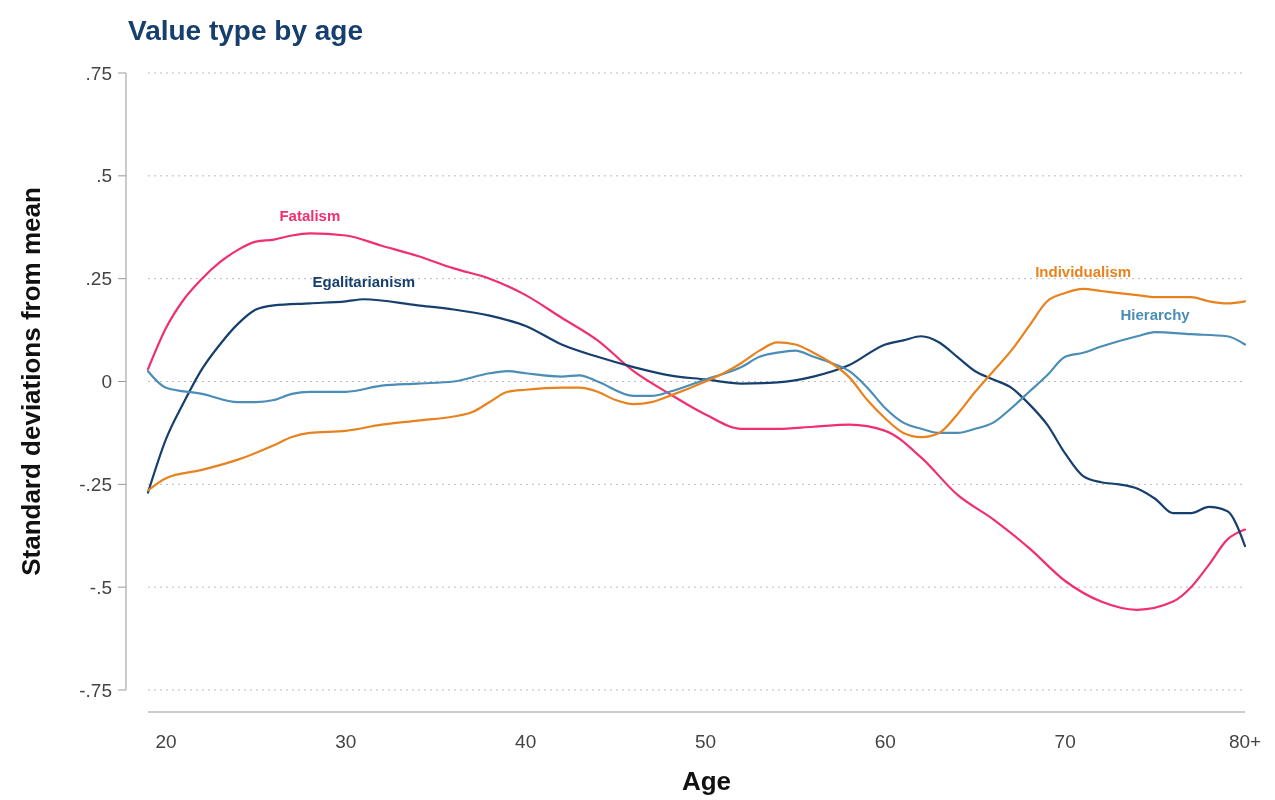 The width and height of the screenshot is (1275, 800). Describe the element at coordinates (1155, 315) in the screenshot. I see `series-label: Hierarchy` at that location.